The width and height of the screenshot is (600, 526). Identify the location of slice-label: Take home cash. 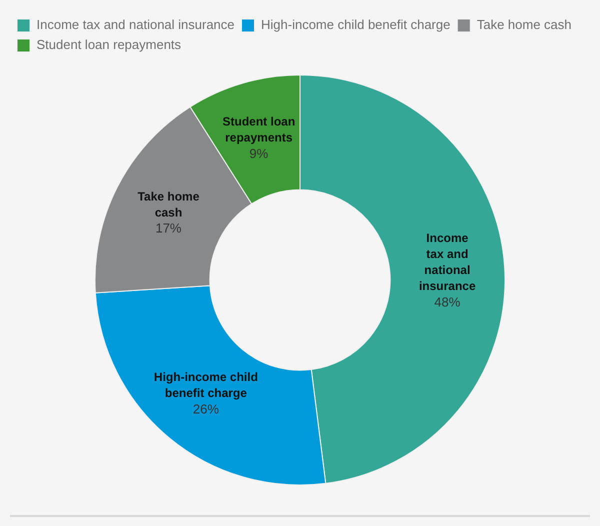
(169, 204).